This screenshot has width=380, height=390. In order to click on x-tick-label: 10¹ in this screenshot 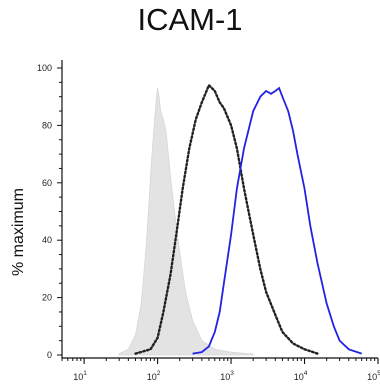, I will do `click(80, 376)`.